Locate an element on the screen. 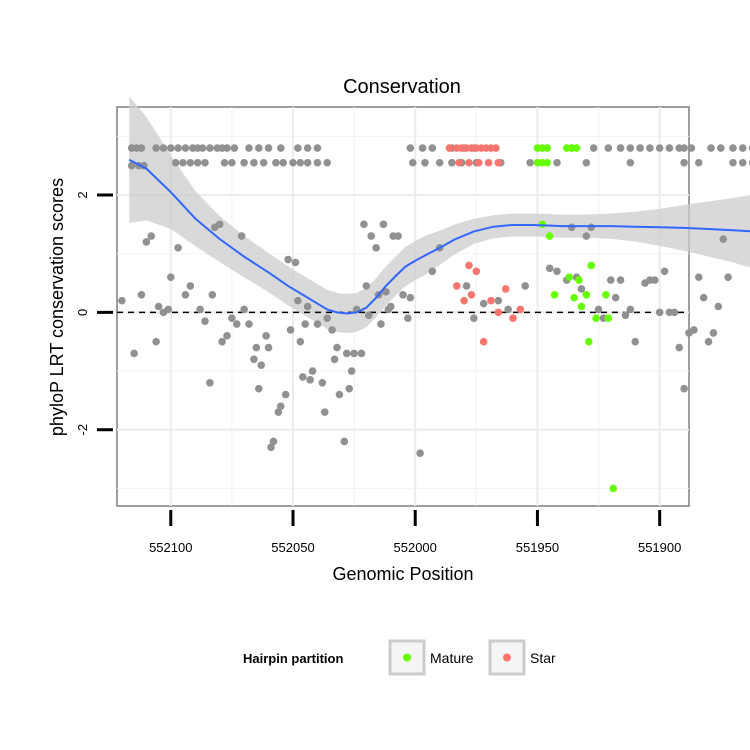 The image size is (750, 750). y-tick-label: -2 is located at coordinates (82, 430).